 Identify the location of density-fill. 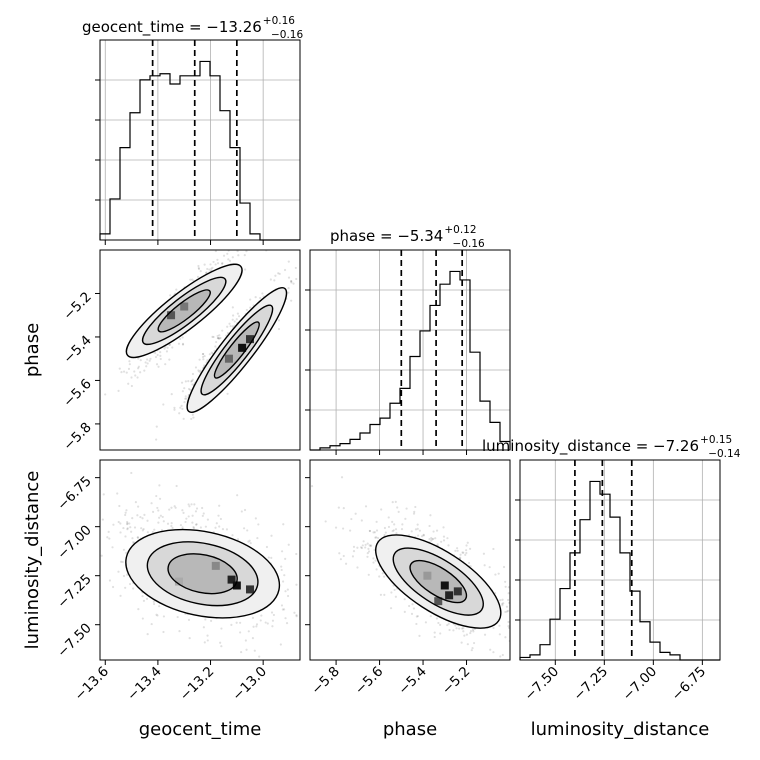
(184, 310).